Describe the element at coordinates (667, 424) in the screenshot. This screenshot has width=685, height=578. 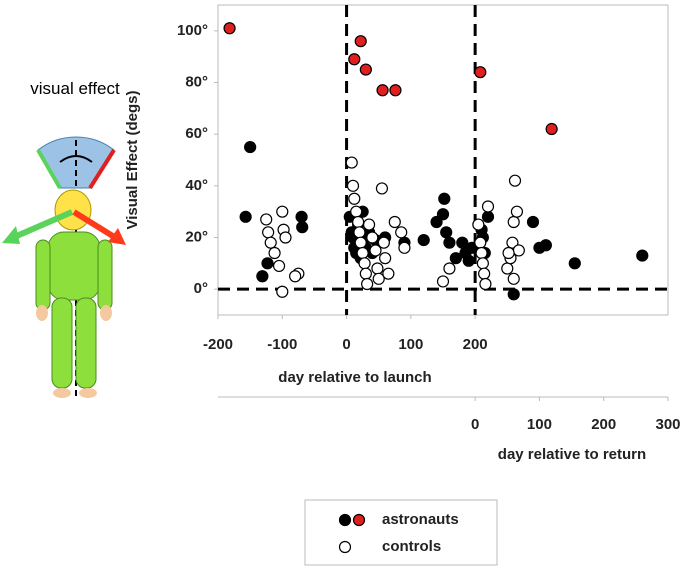
I see `x2-tick-label: 300` at that location.